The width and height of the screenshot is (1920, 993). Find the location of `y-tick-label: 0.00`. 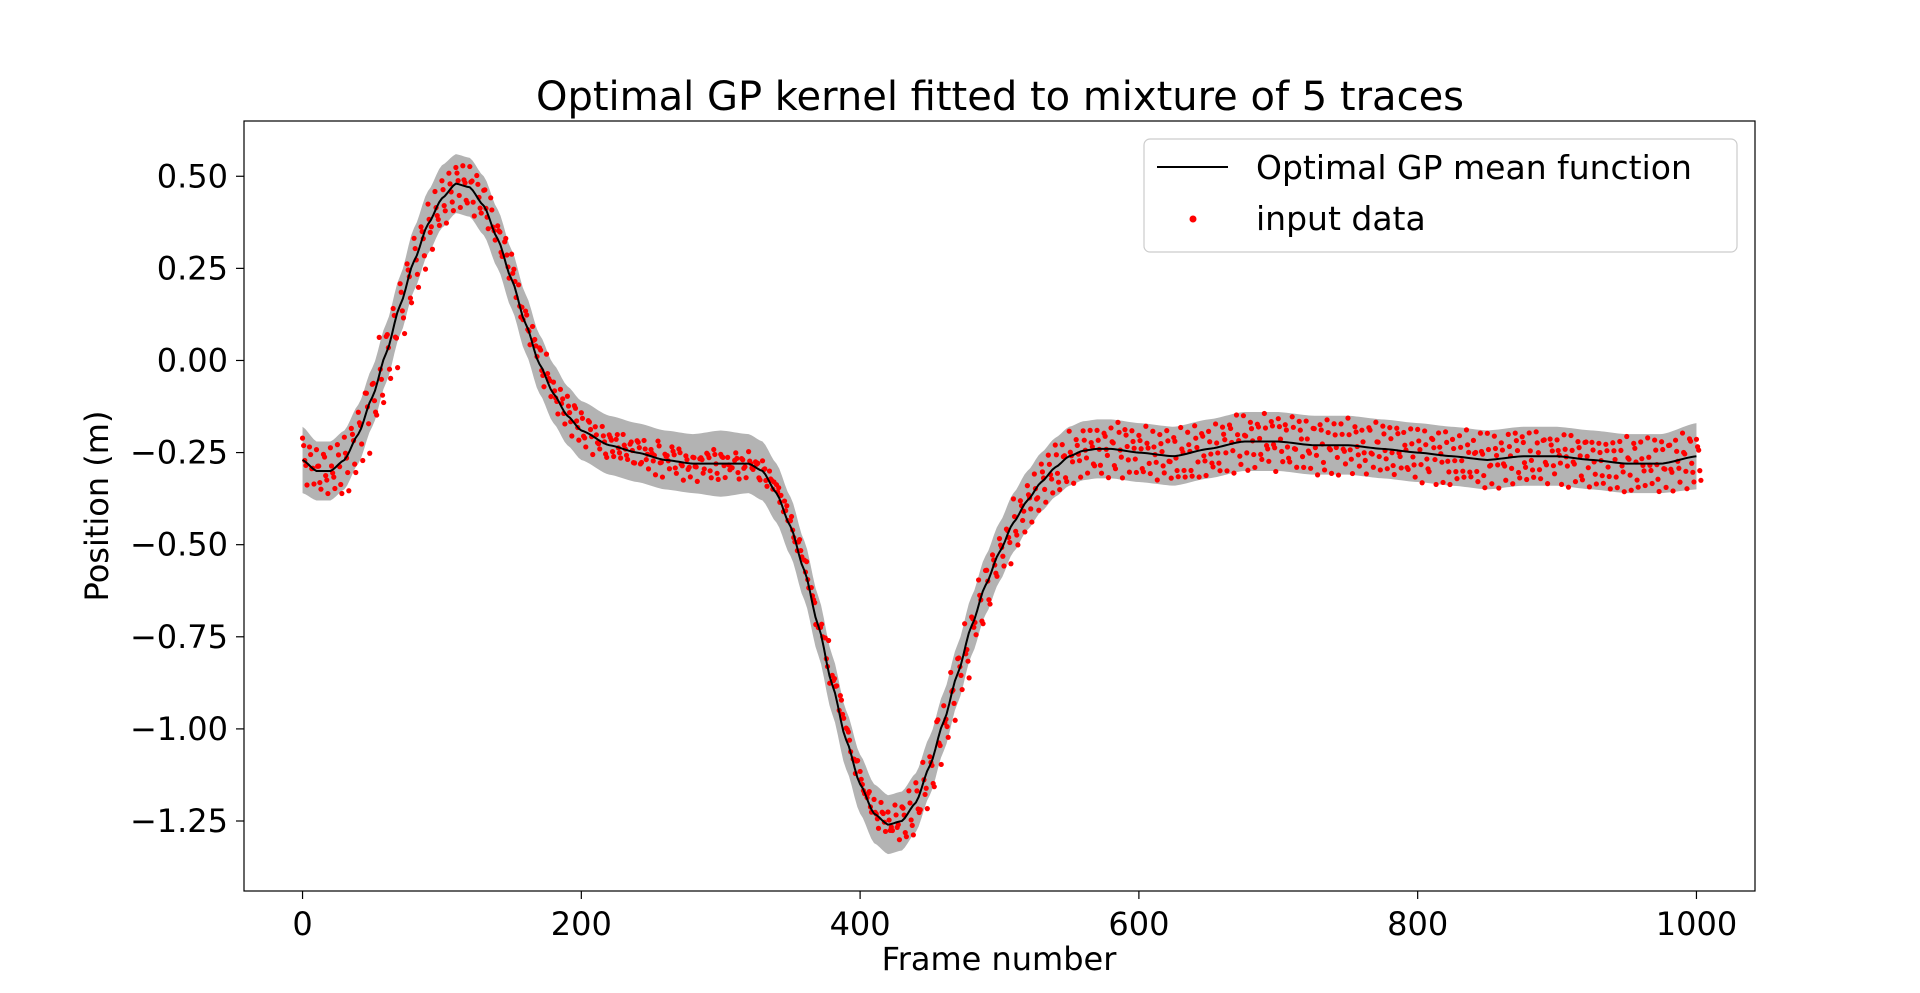

y-tick-label: 0.00 is located at coordinates (192, 360).